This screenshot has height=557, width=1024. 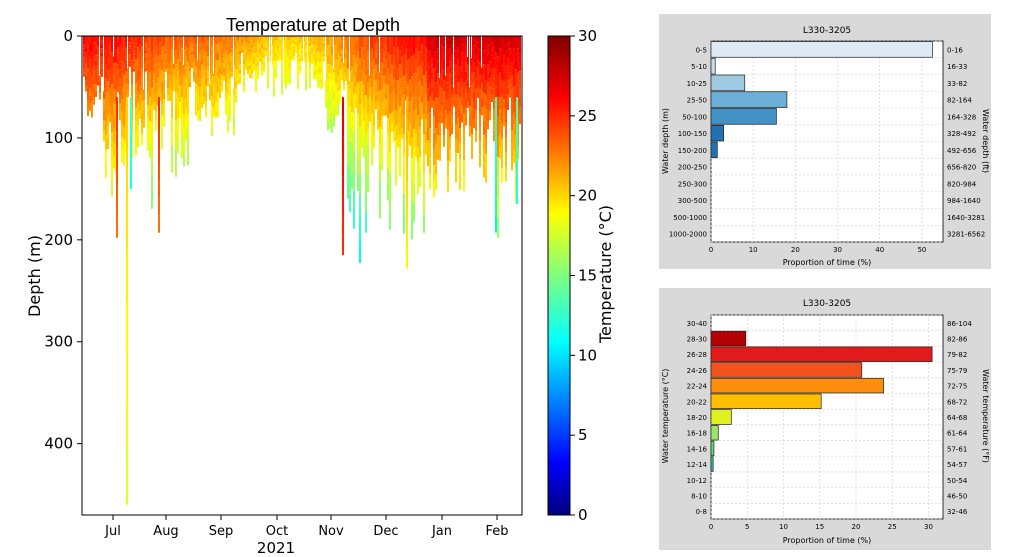 I want to click on grid-lines, so click(x=826, y=417).